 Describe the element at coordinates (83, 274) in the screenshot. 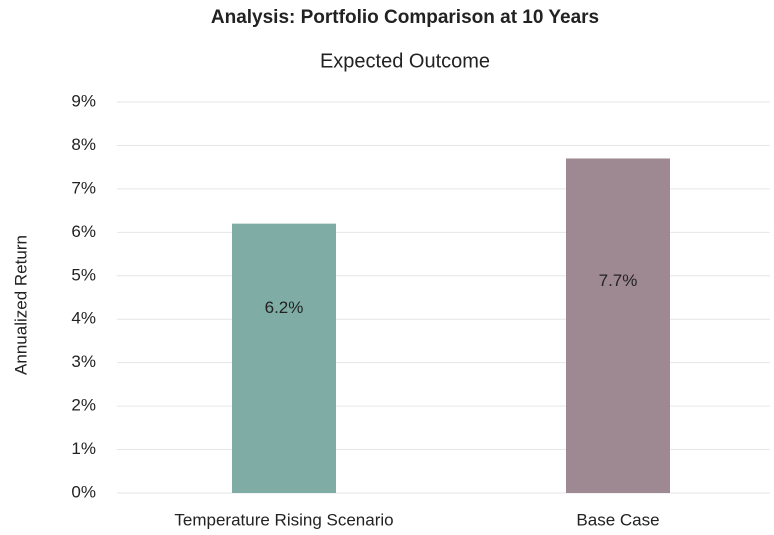

I see `y-tick-label: 5%` at that location.